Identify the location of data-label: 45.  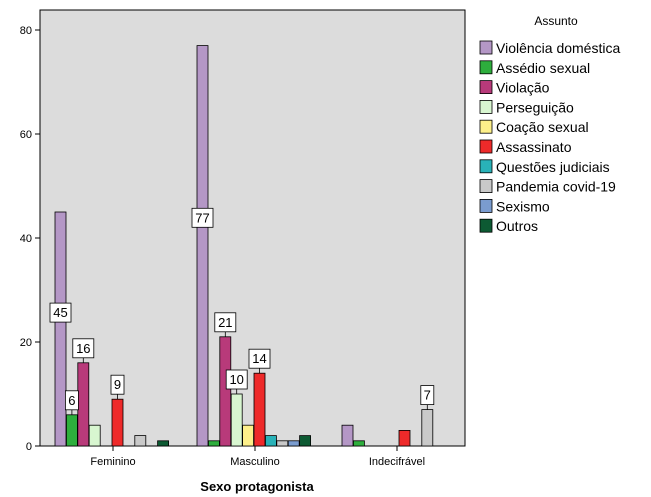
(60, 312).